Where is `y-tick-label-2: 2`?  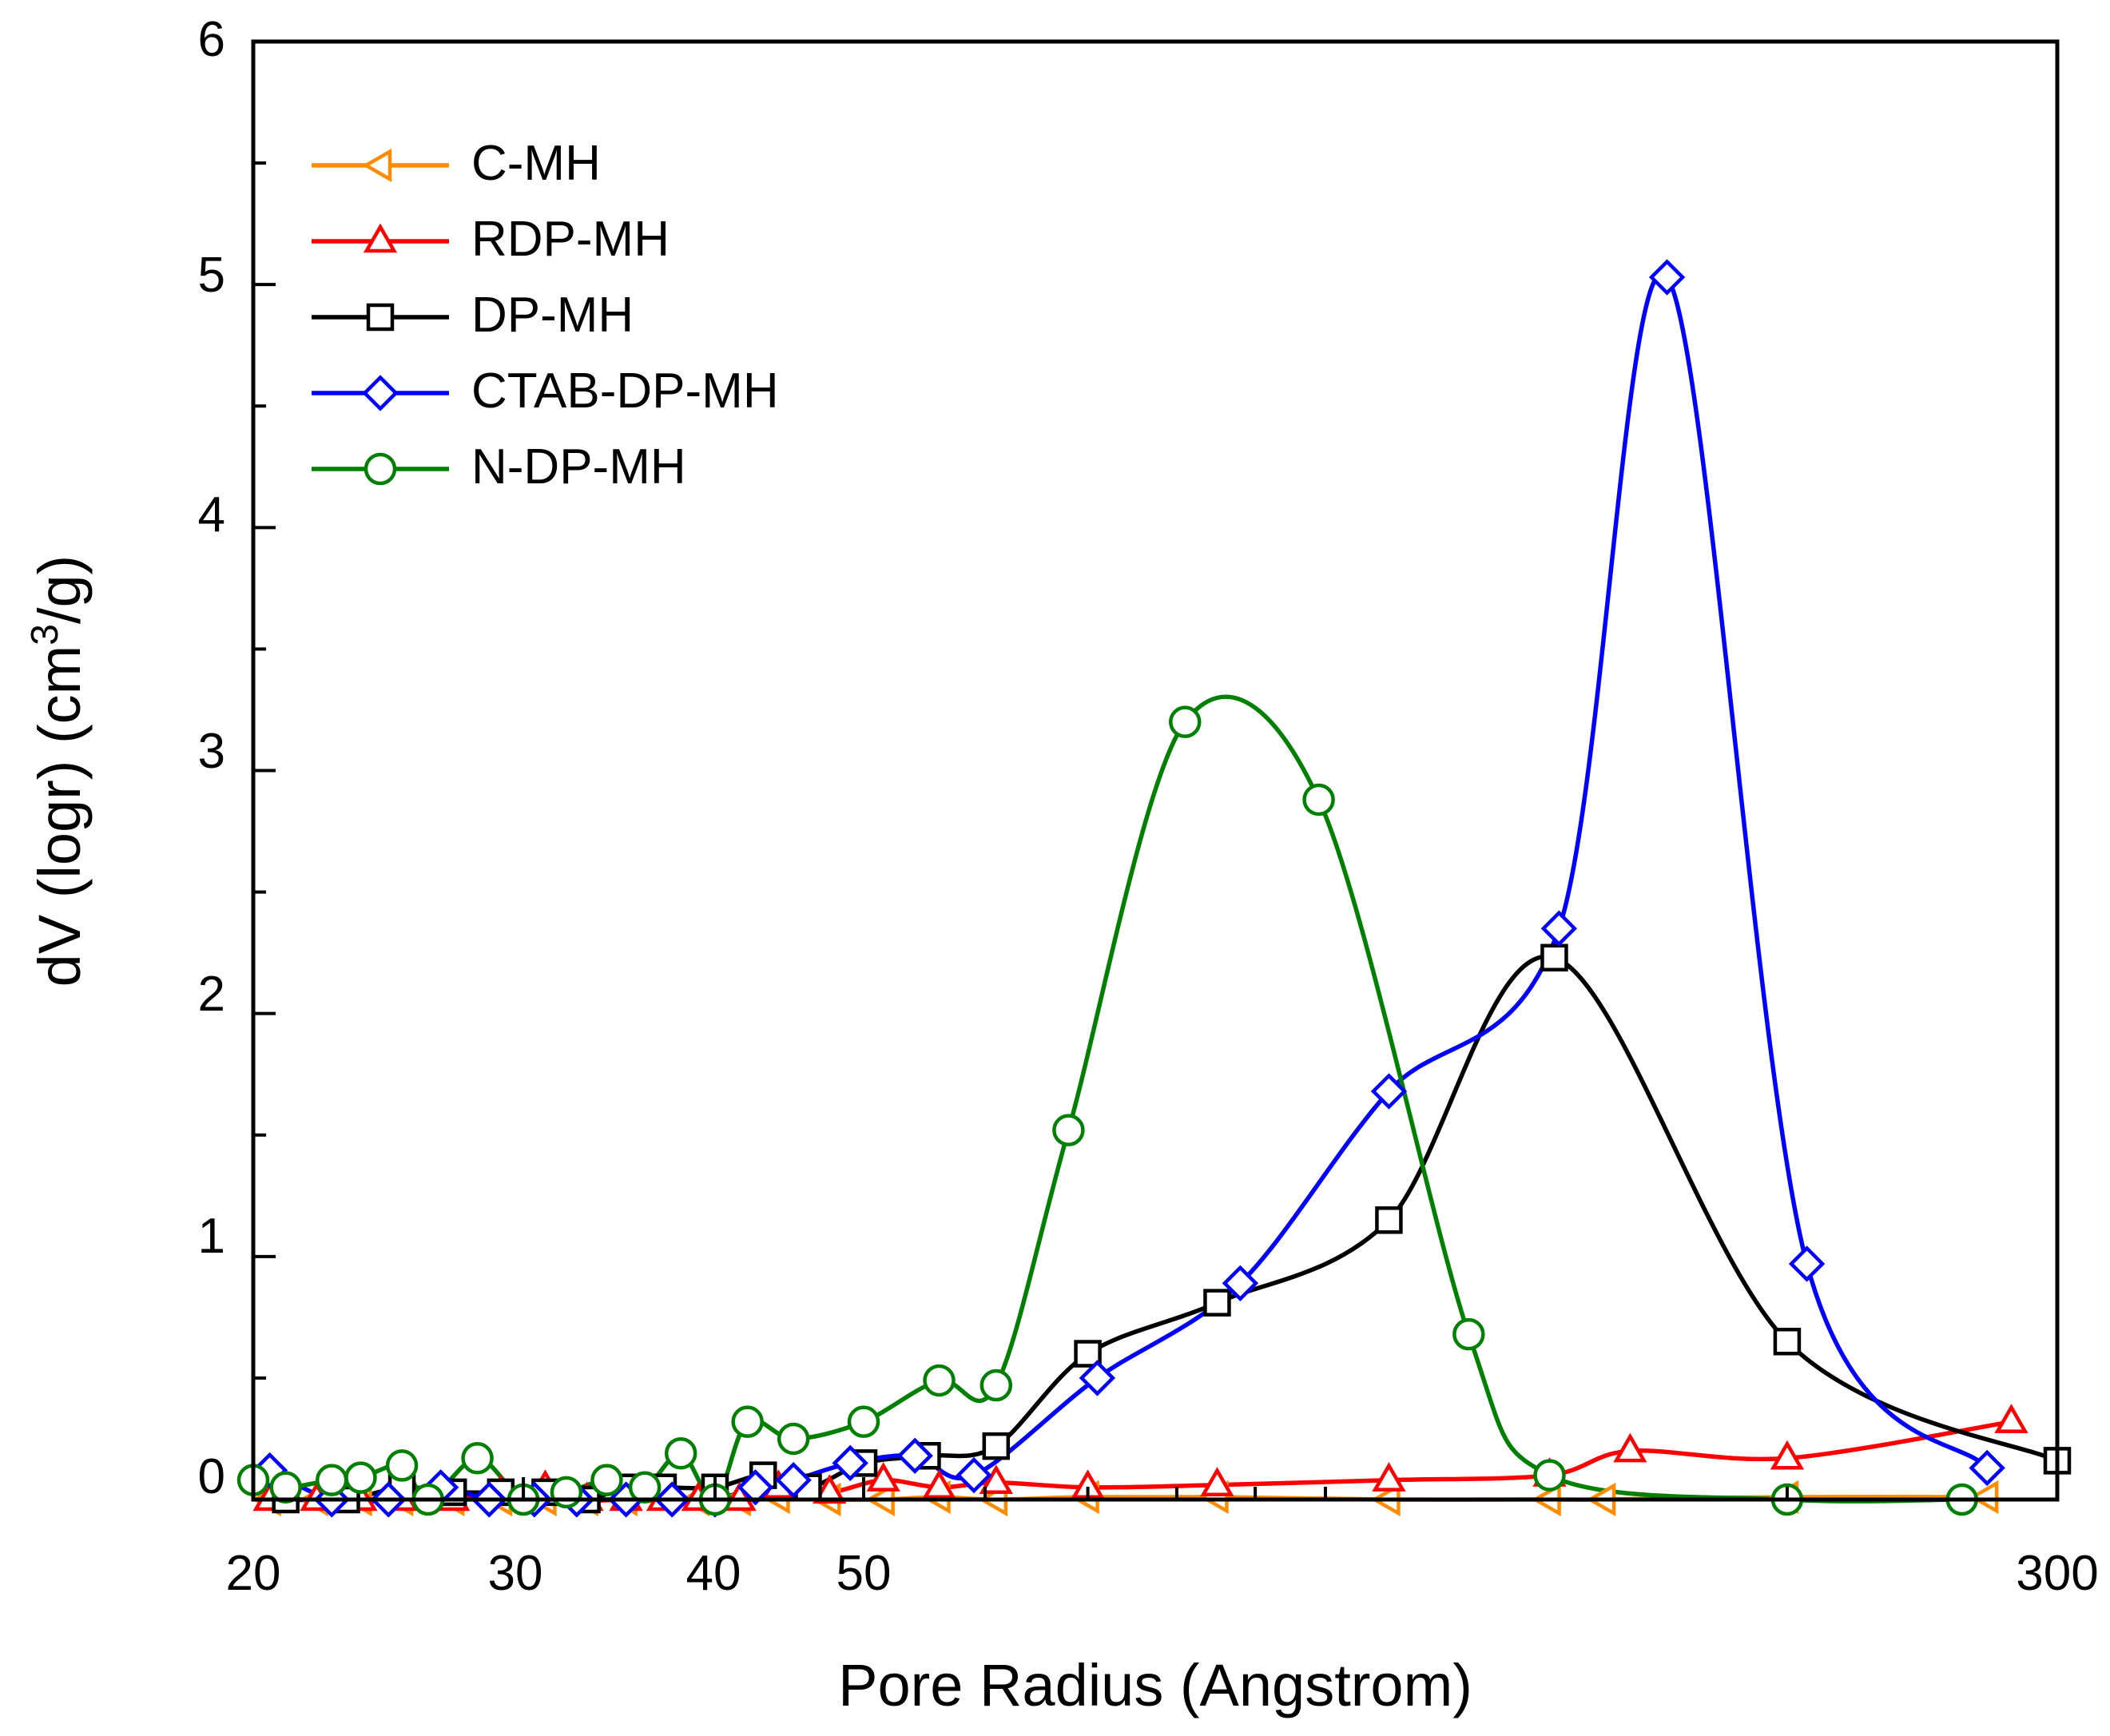
y-tick-label-2: 2 is located at coordinates (211, 994).